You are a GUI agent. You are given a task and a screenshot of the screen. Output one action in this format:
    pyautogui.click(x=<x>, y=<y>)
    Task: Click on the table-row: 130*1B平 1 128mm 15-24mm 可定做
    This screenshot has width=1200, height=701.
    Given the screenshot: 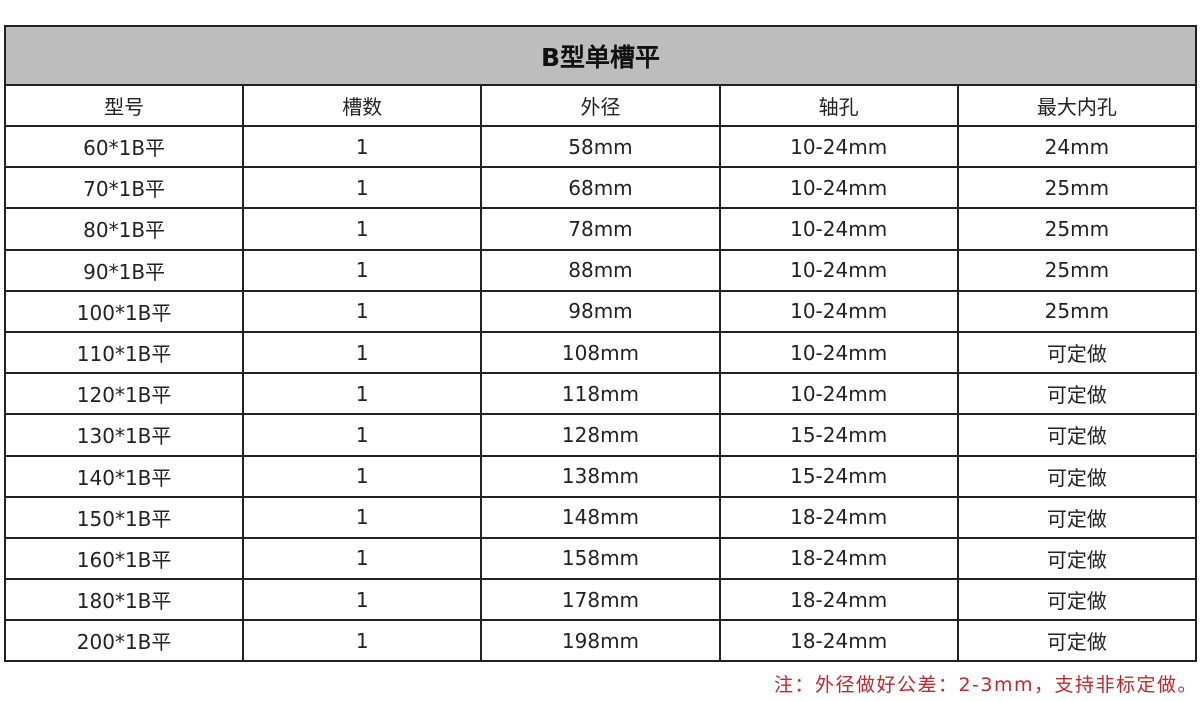 What is the action you would take?
    pyautogui.click(x=600, y=435)
    